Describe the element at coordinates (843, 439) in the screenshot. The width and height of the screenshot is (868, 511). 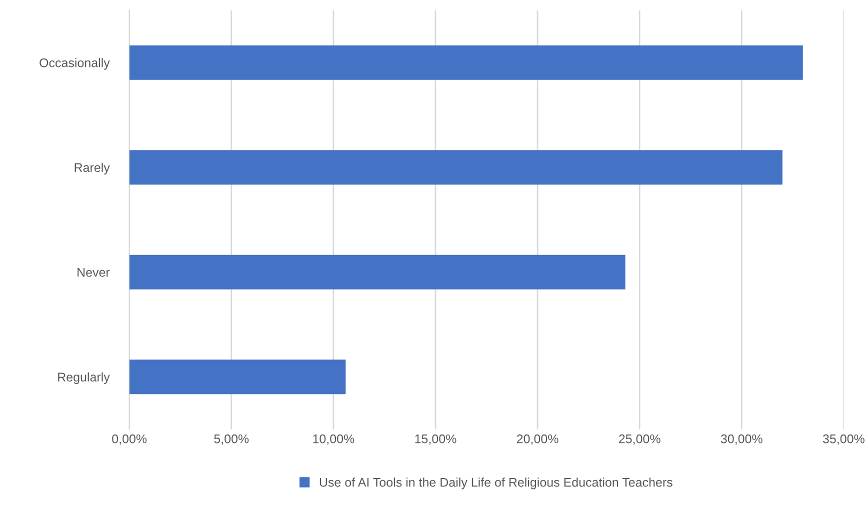
I see `x-tick-label: 35,00%` at that location.